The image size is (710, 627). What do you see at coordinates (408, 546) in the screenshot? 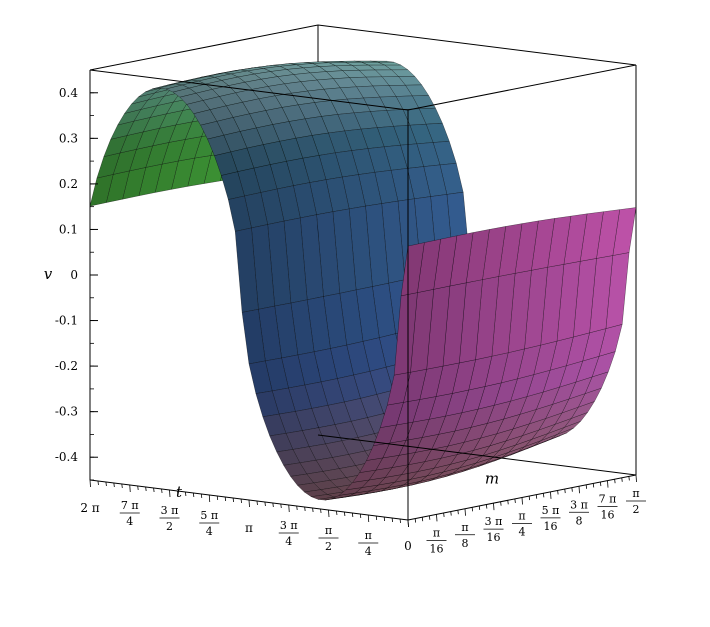
I see `m-tick-label: 0` at bounding box center [408, 546].